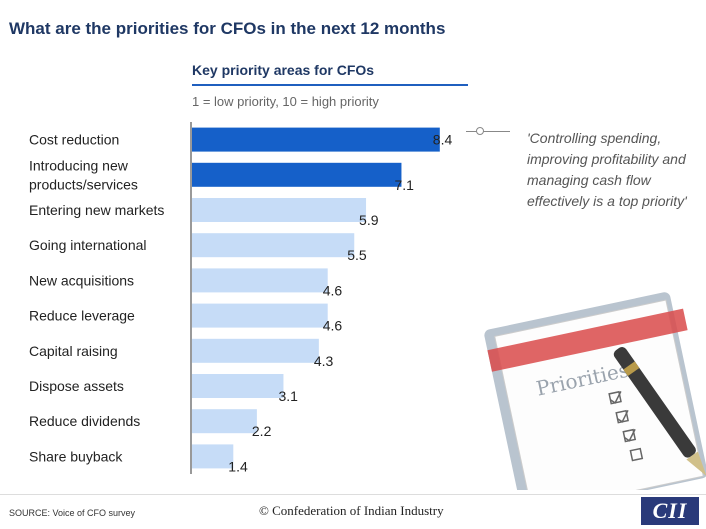 The height and width of the screenshot is (529, 706). I want to click on category-label: Reduce dividends, so click(84, 421).